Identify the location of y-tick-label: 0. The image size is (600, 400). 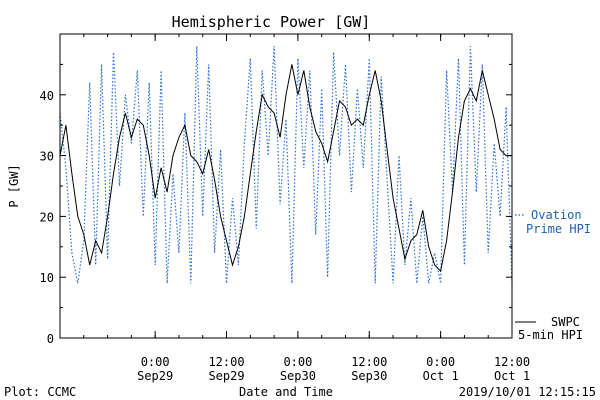
(50, 339).